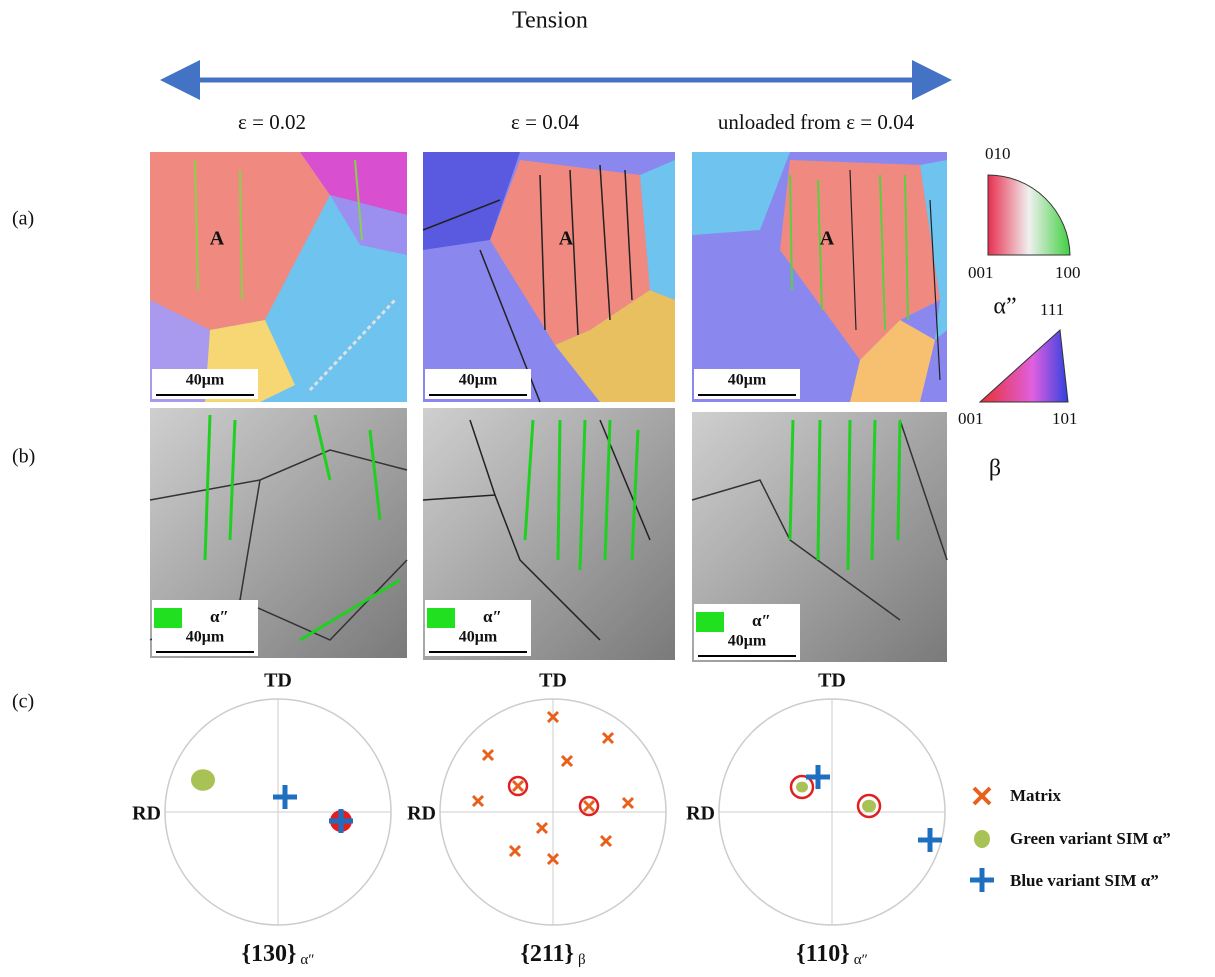 The height and width of the screenshot is (977, 1215). I want to click on ipf-corner: 100, so click(1068, 272).